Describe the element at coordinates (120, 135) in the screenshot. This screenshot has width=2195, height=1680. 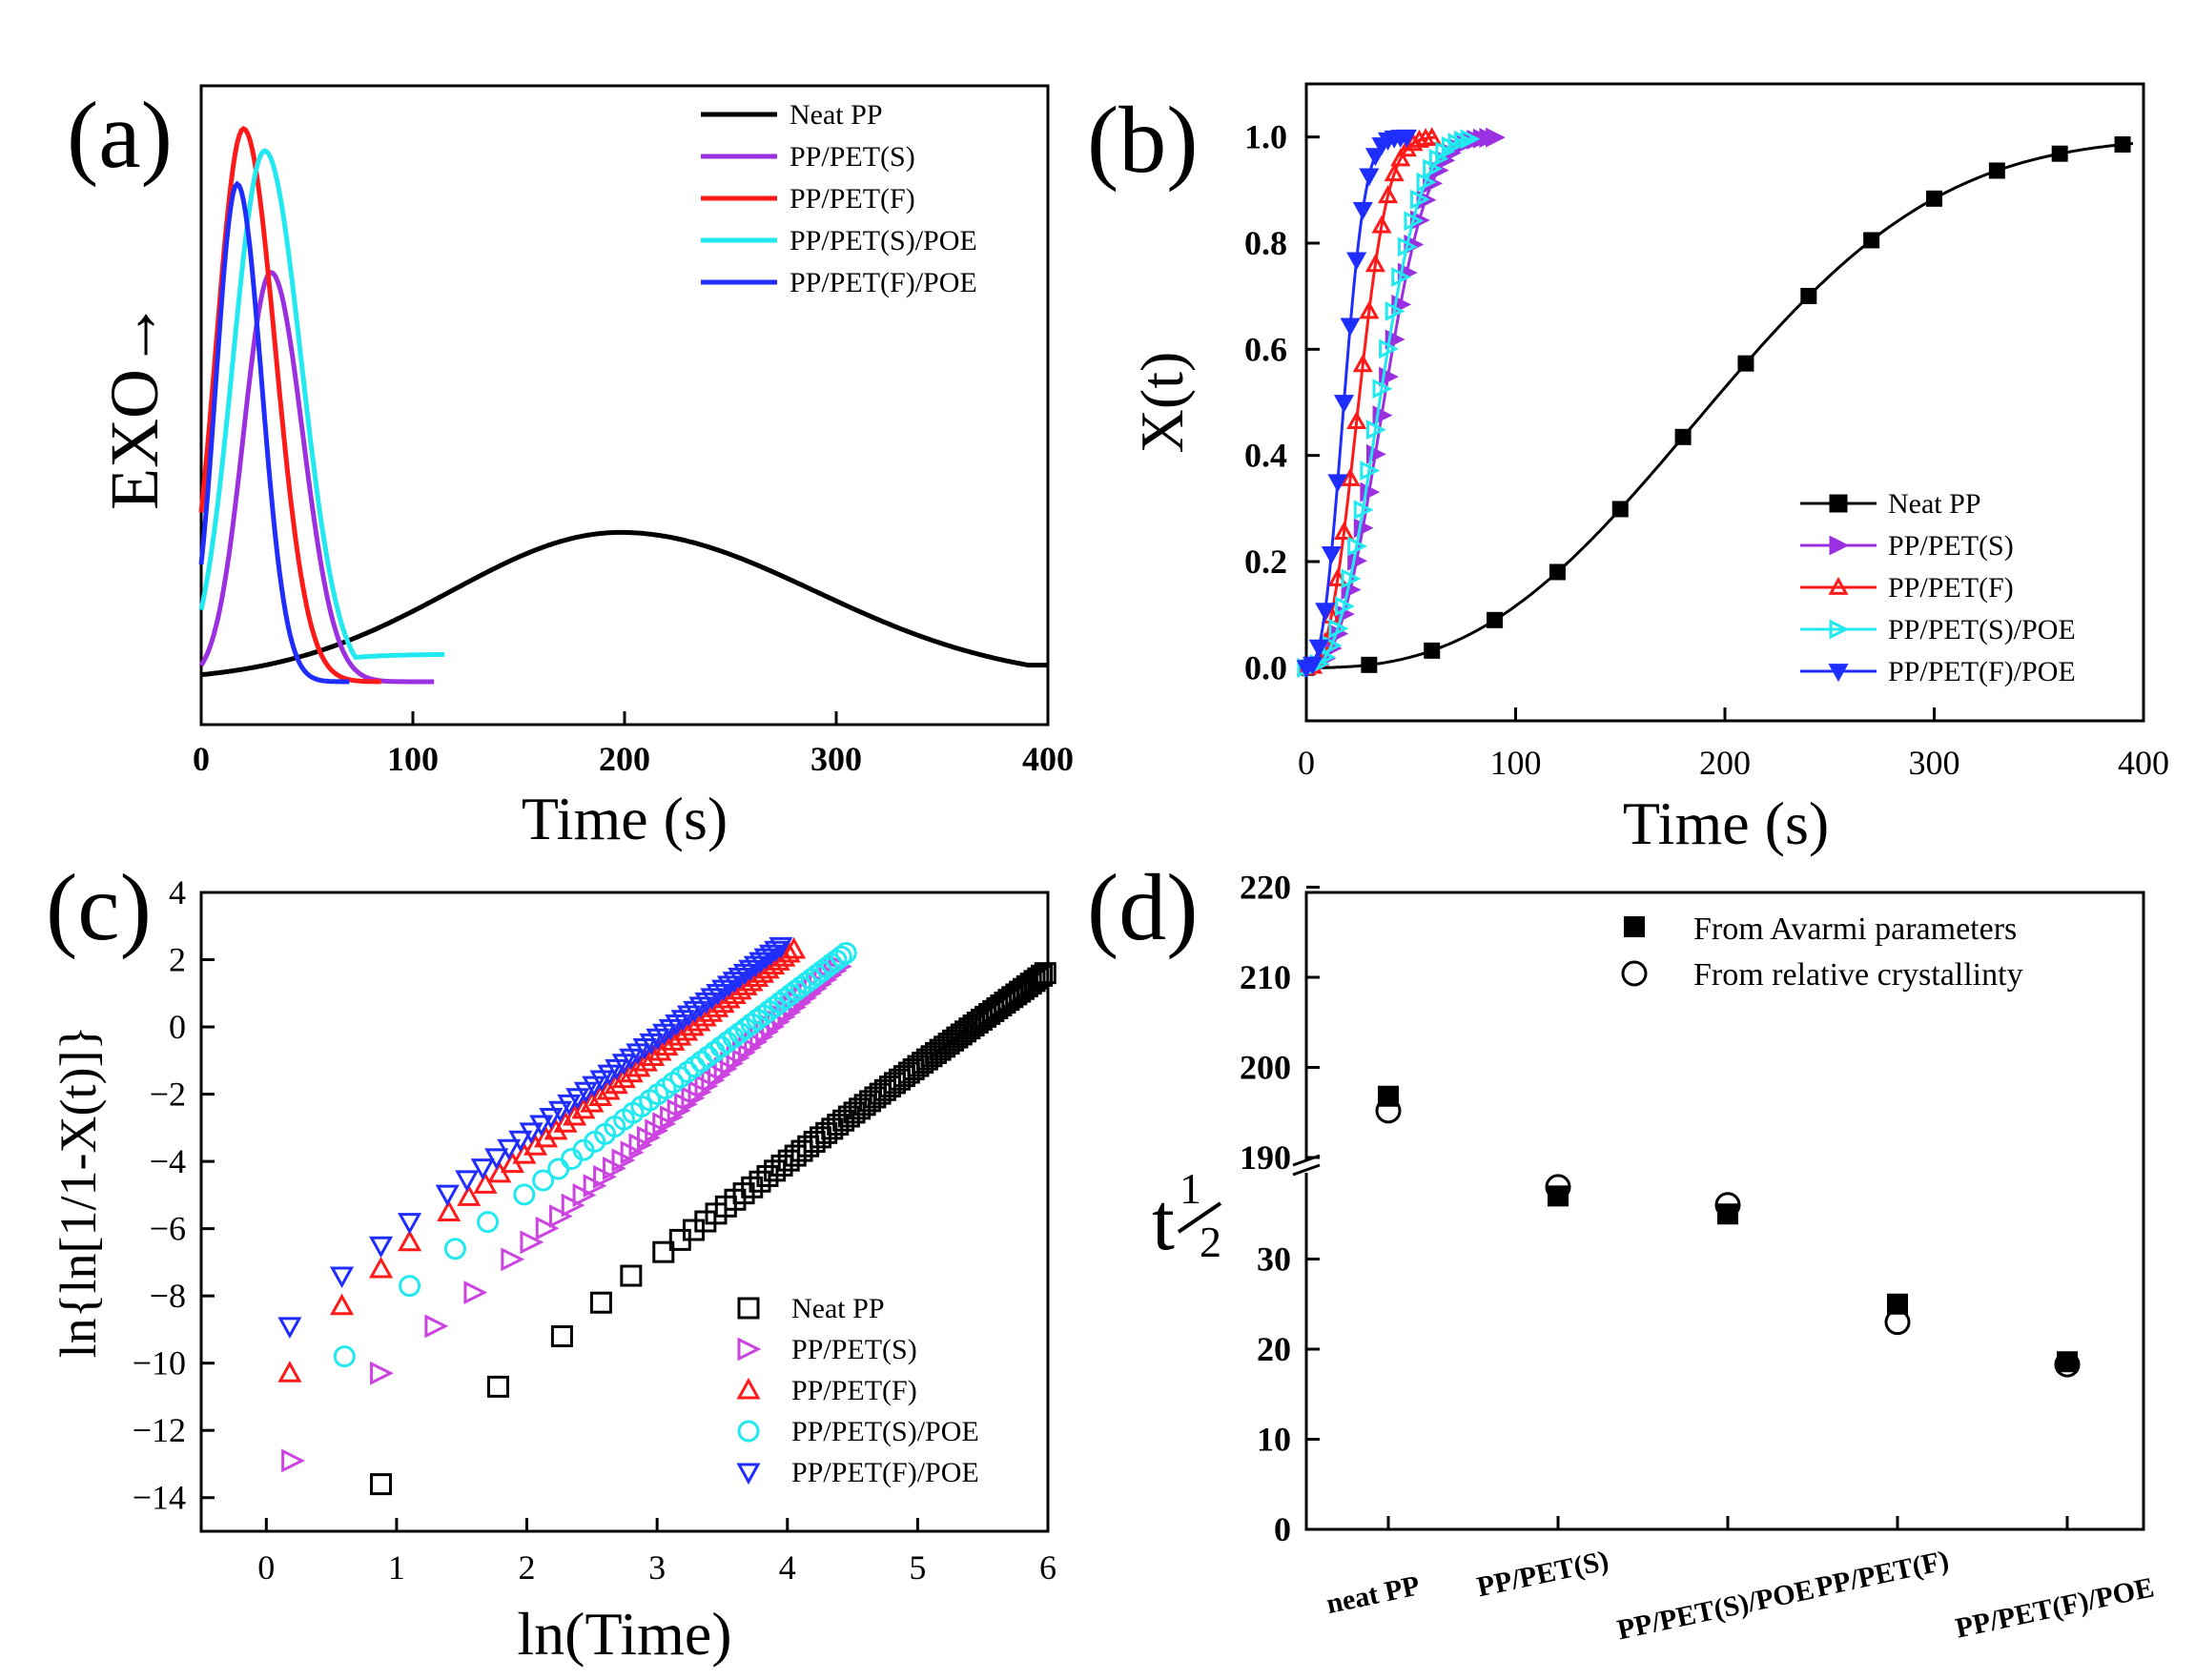
I see `panel-a-label: (a)` at that location.